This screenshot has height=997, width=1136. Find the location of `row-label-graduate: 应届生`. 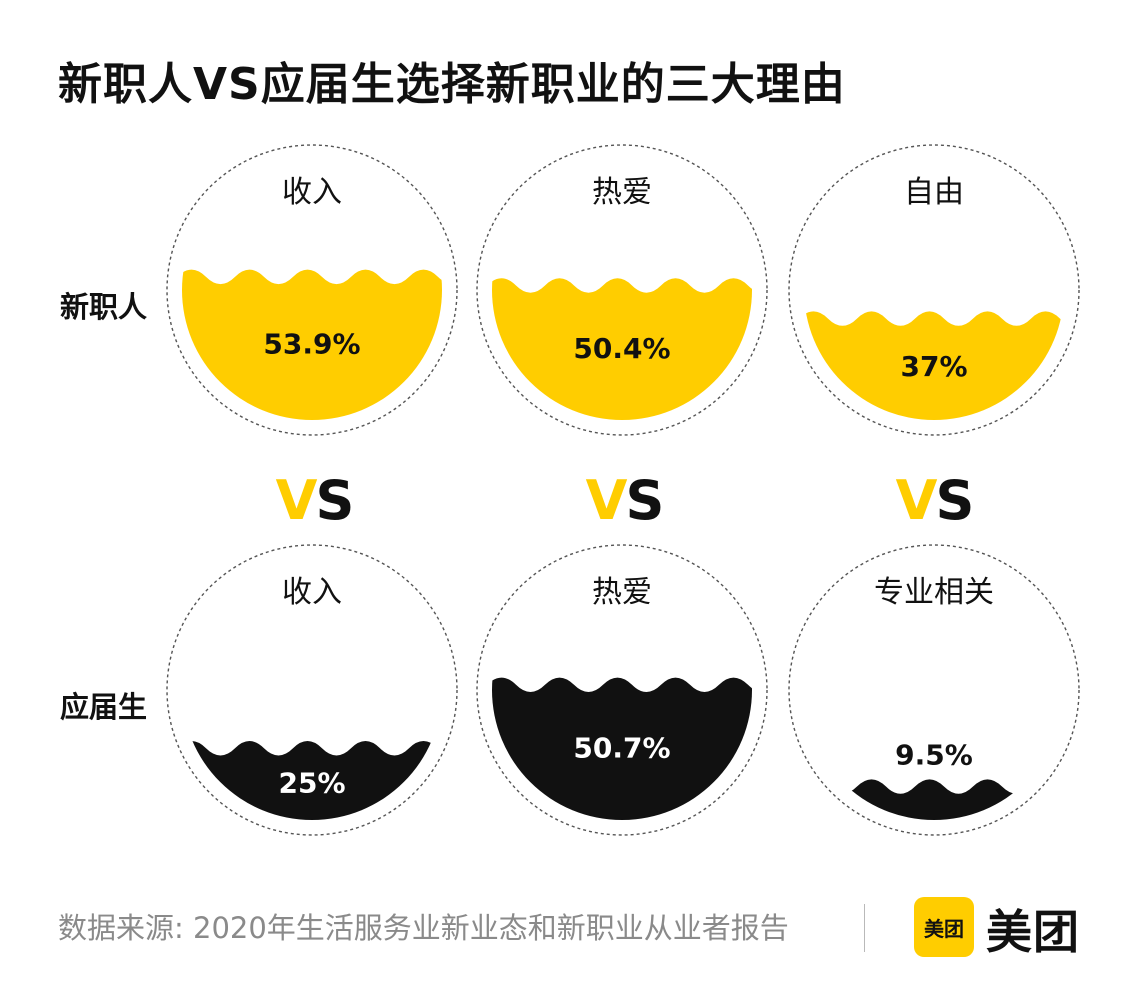

row-label-graduate: 应届生 is located at coordinates (104, 707).